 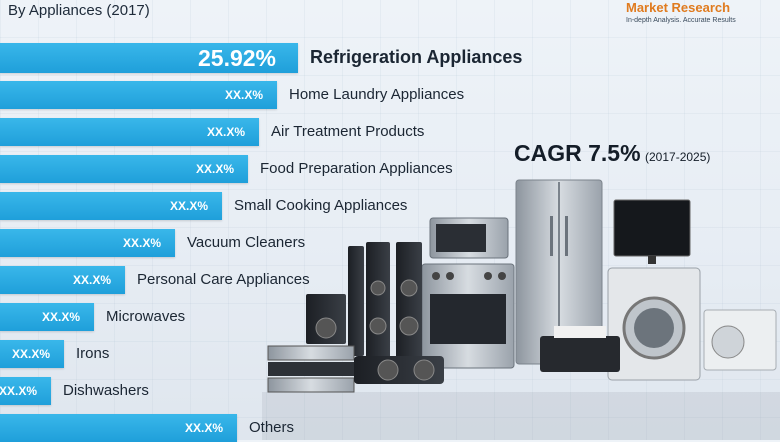 What do you see at coordinates (681, 20) in the screenshot?
I see `logo-tagline: In-depth Analysis. Accurate Results` at bounding box center [681, 20].